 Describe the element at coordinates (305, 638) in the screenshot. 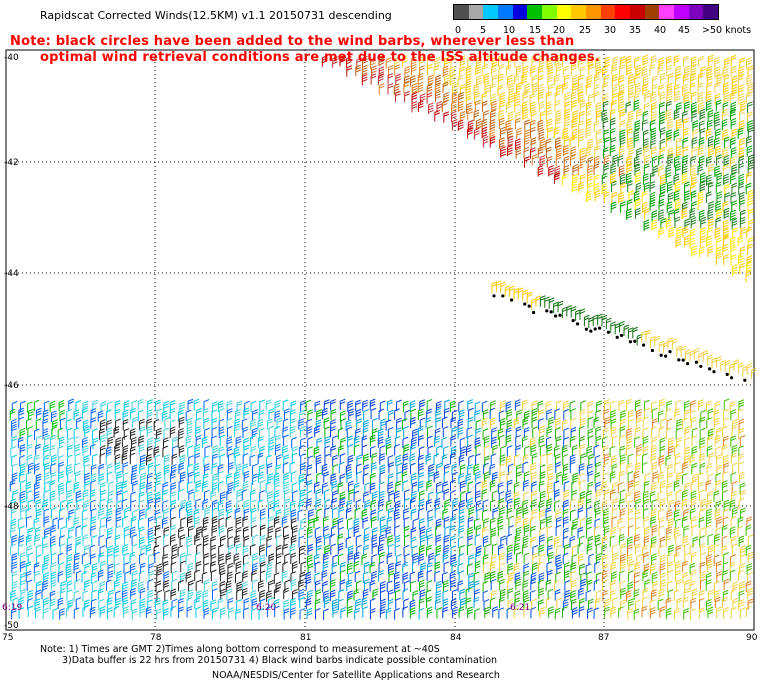

I see `lon-label: 81` at that location.